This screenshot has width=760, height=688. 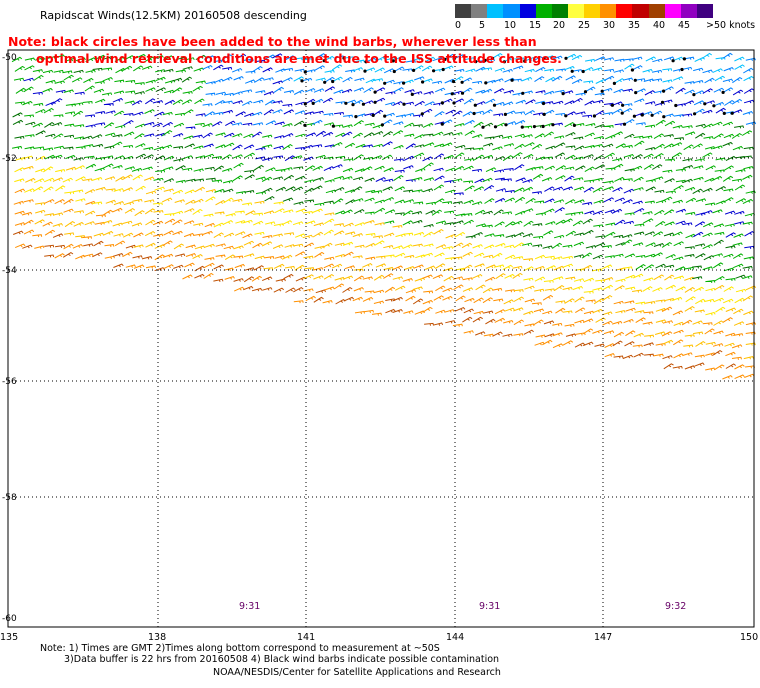 What do you see at coordinates (9, 58) in the screenshot?
I see `latitude-label: -50` at bounding box center [9, 58].